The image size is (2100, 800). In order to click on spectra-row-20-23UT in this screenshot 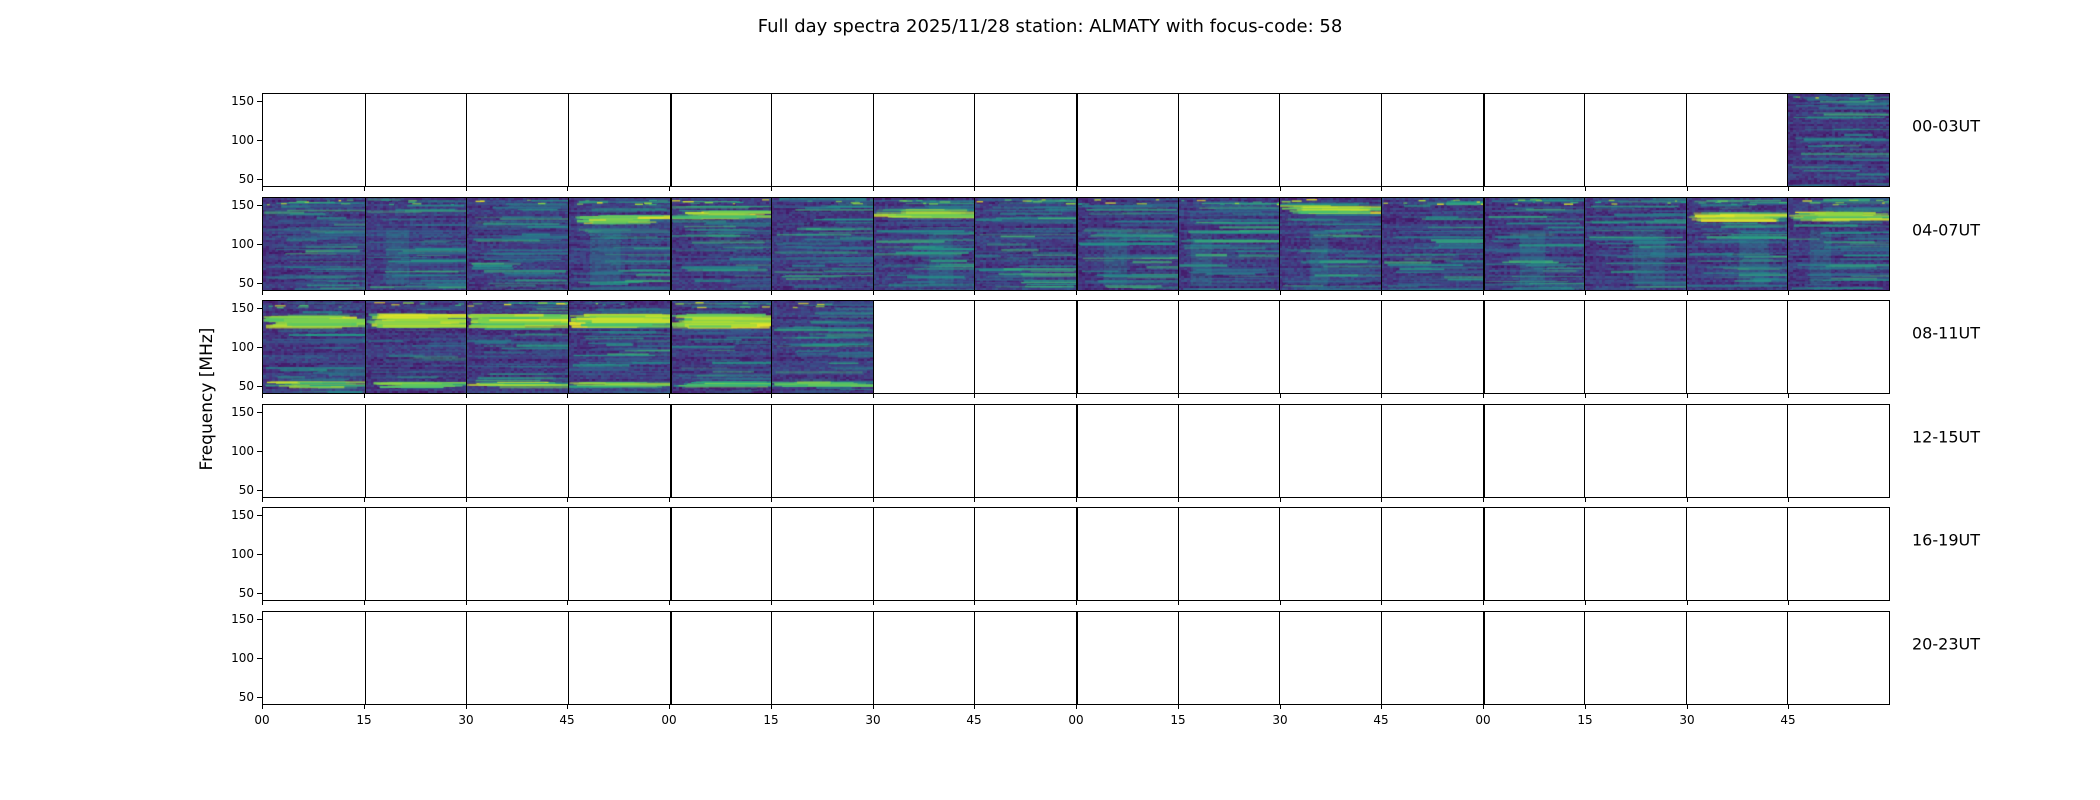, I will do `click(1076, 658)`.